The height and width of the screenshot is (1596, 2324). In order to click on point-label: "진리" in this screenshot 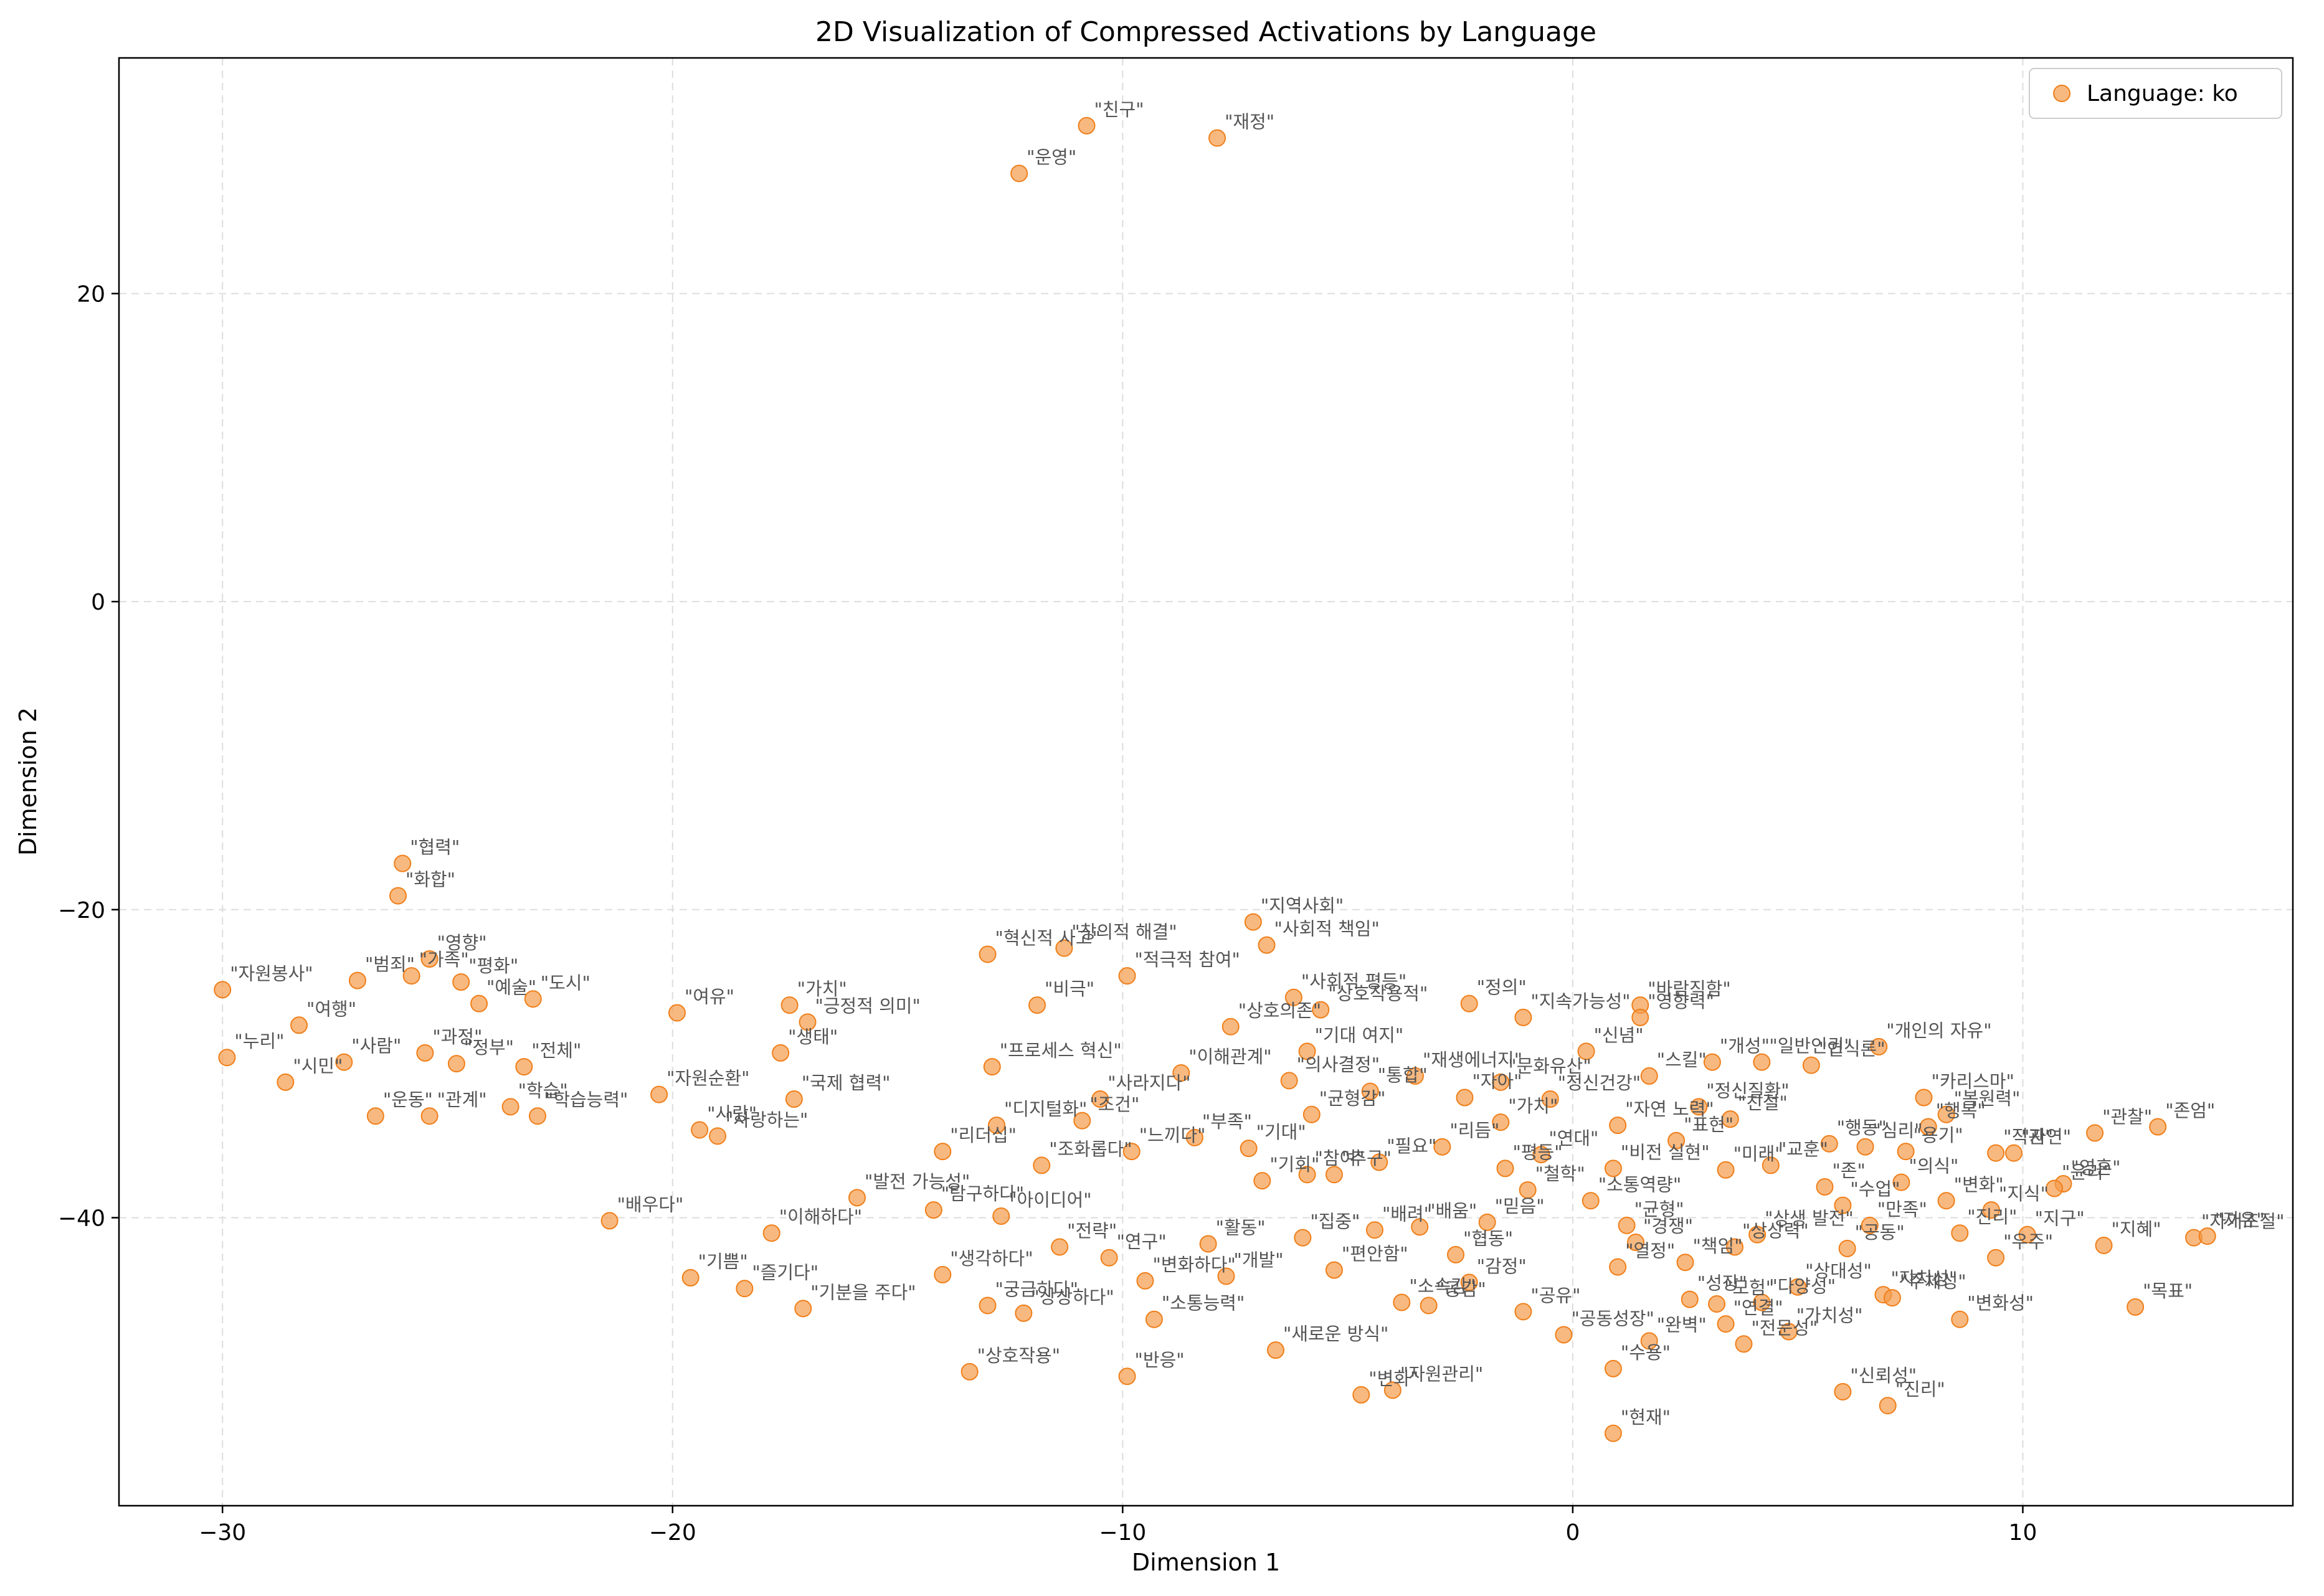, I will do `click(1992, 1216)`.